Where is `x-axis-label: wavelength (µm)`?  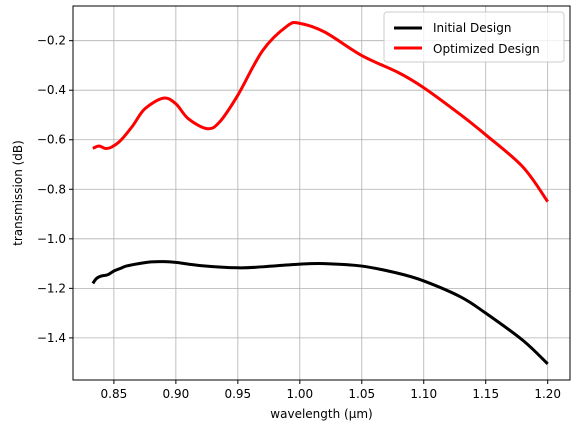 x-axis-label: wavelength (µm) is located at coordinates (321, 414).